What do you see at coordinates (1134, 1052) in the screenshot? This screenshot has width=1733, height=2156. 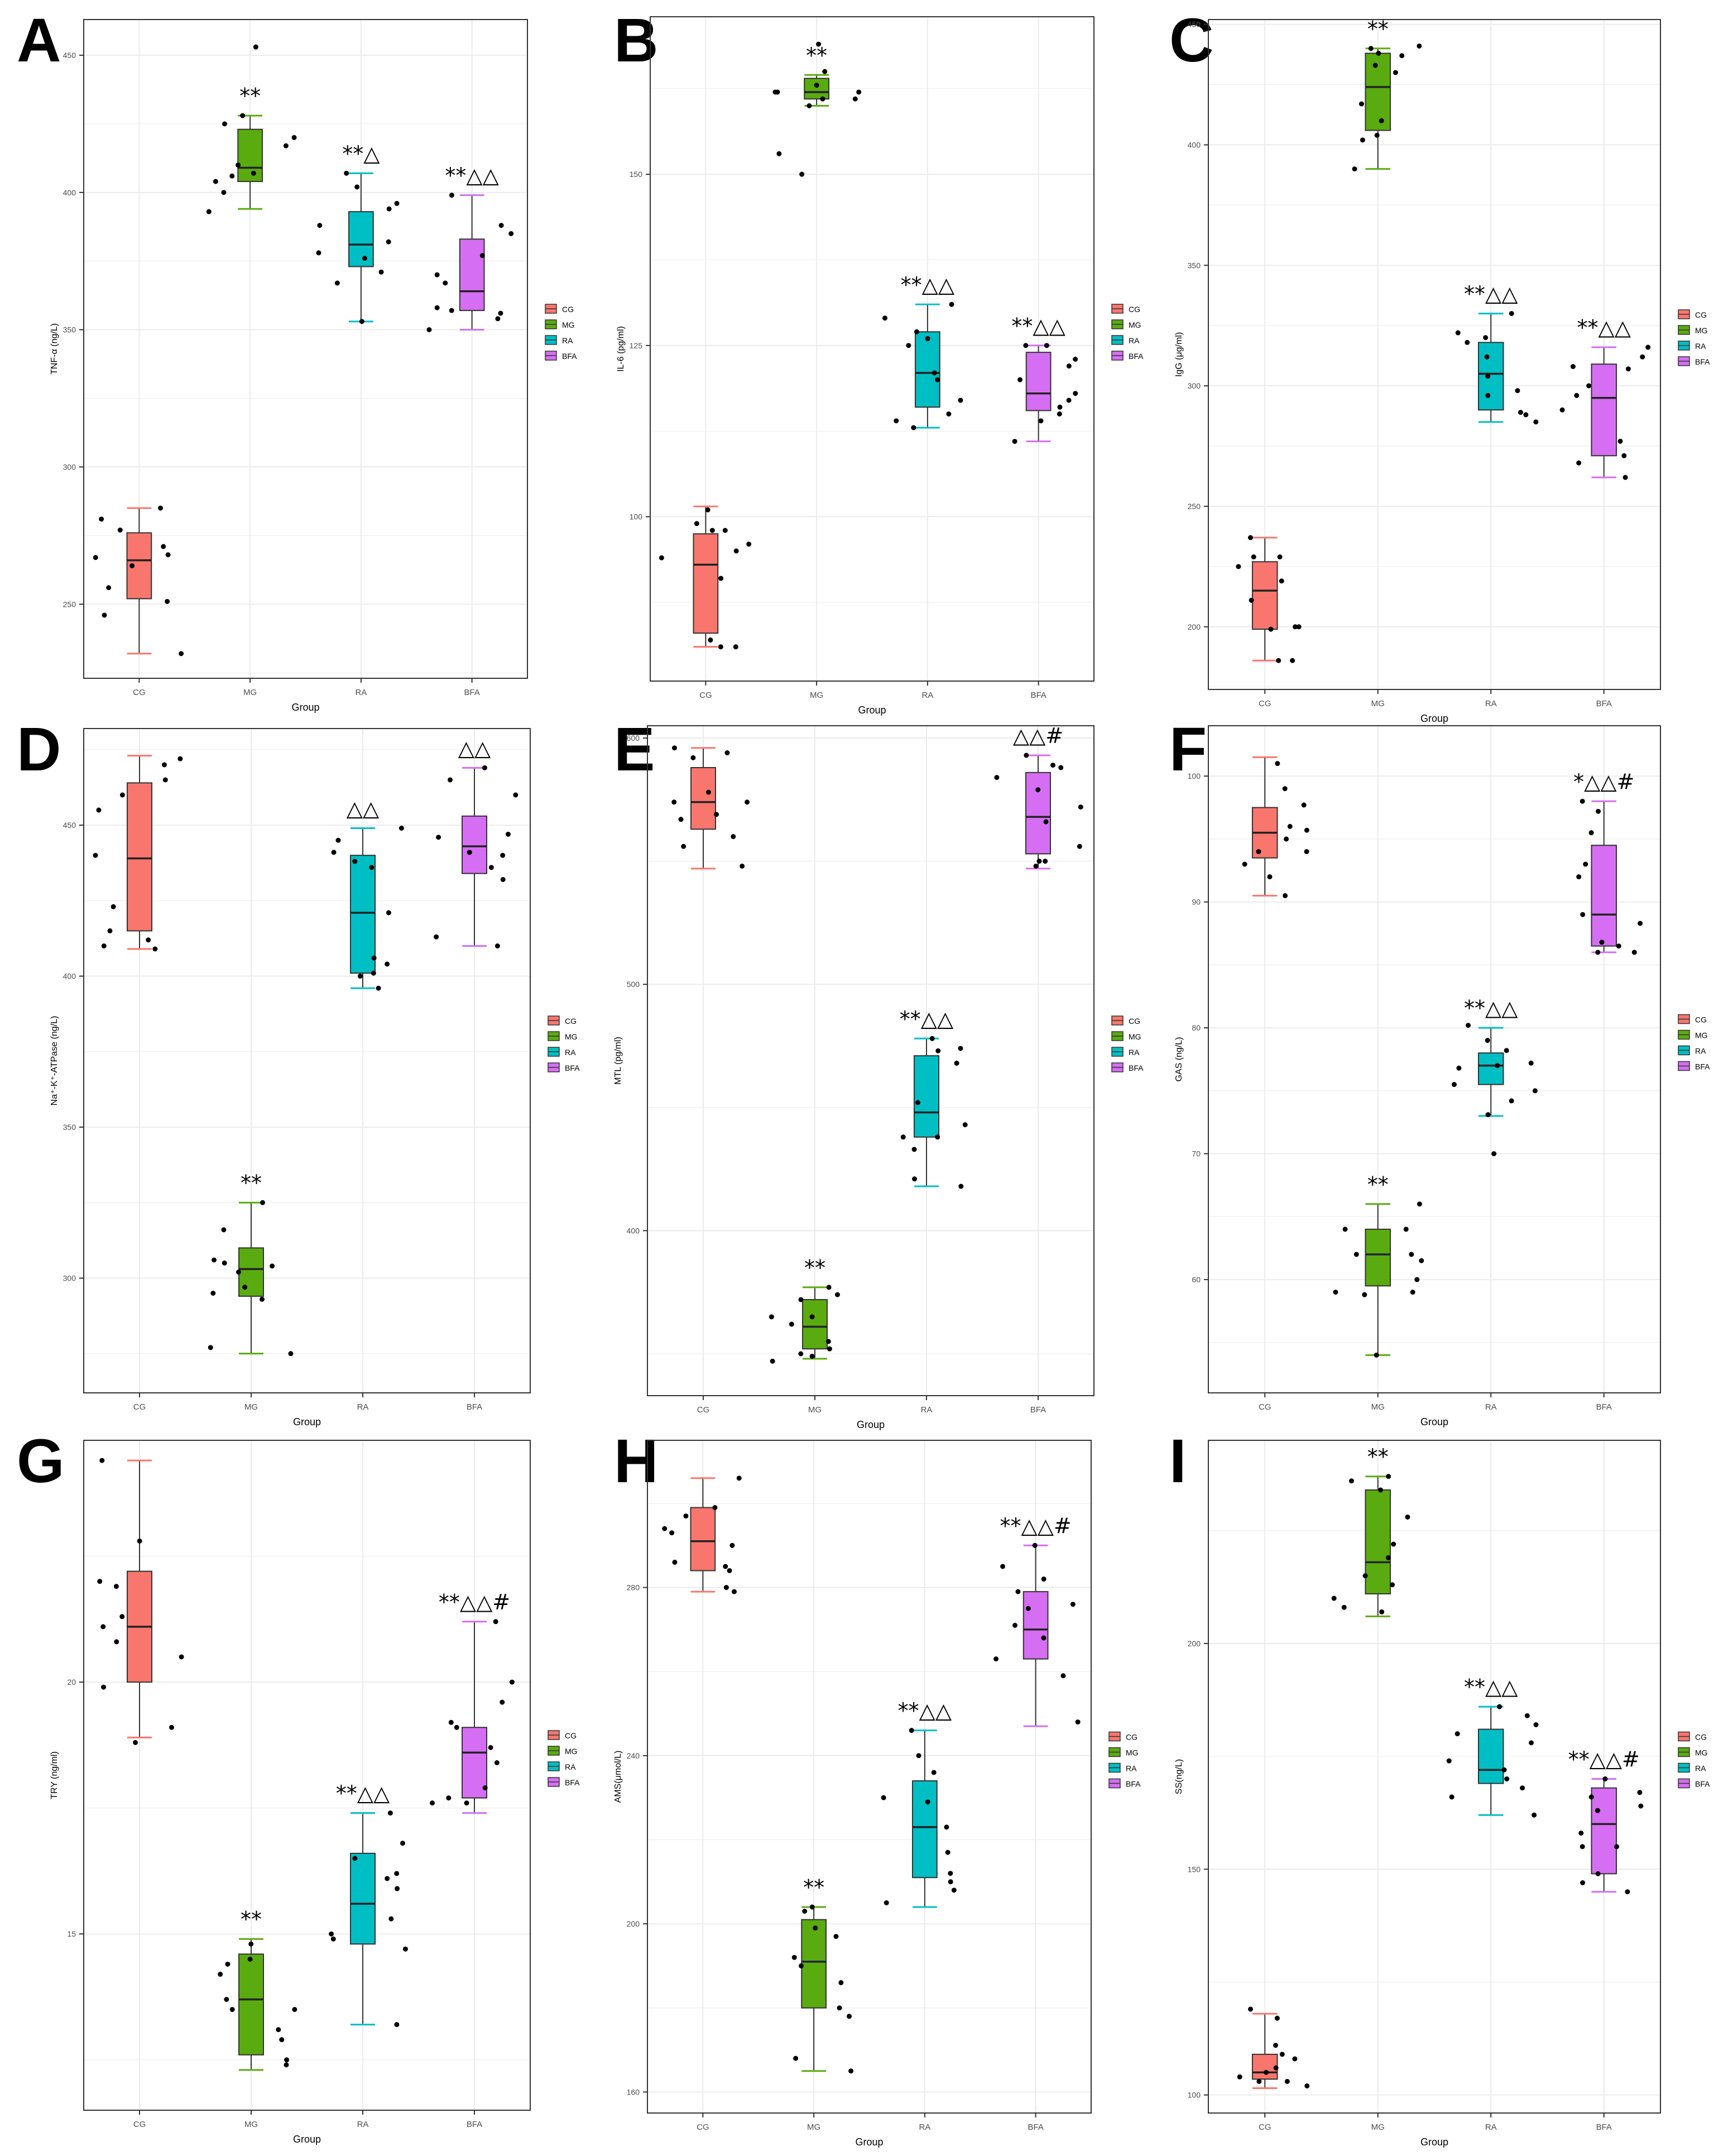 I see `legend-label-ra: RA` at bounding box center [1134, 1052].